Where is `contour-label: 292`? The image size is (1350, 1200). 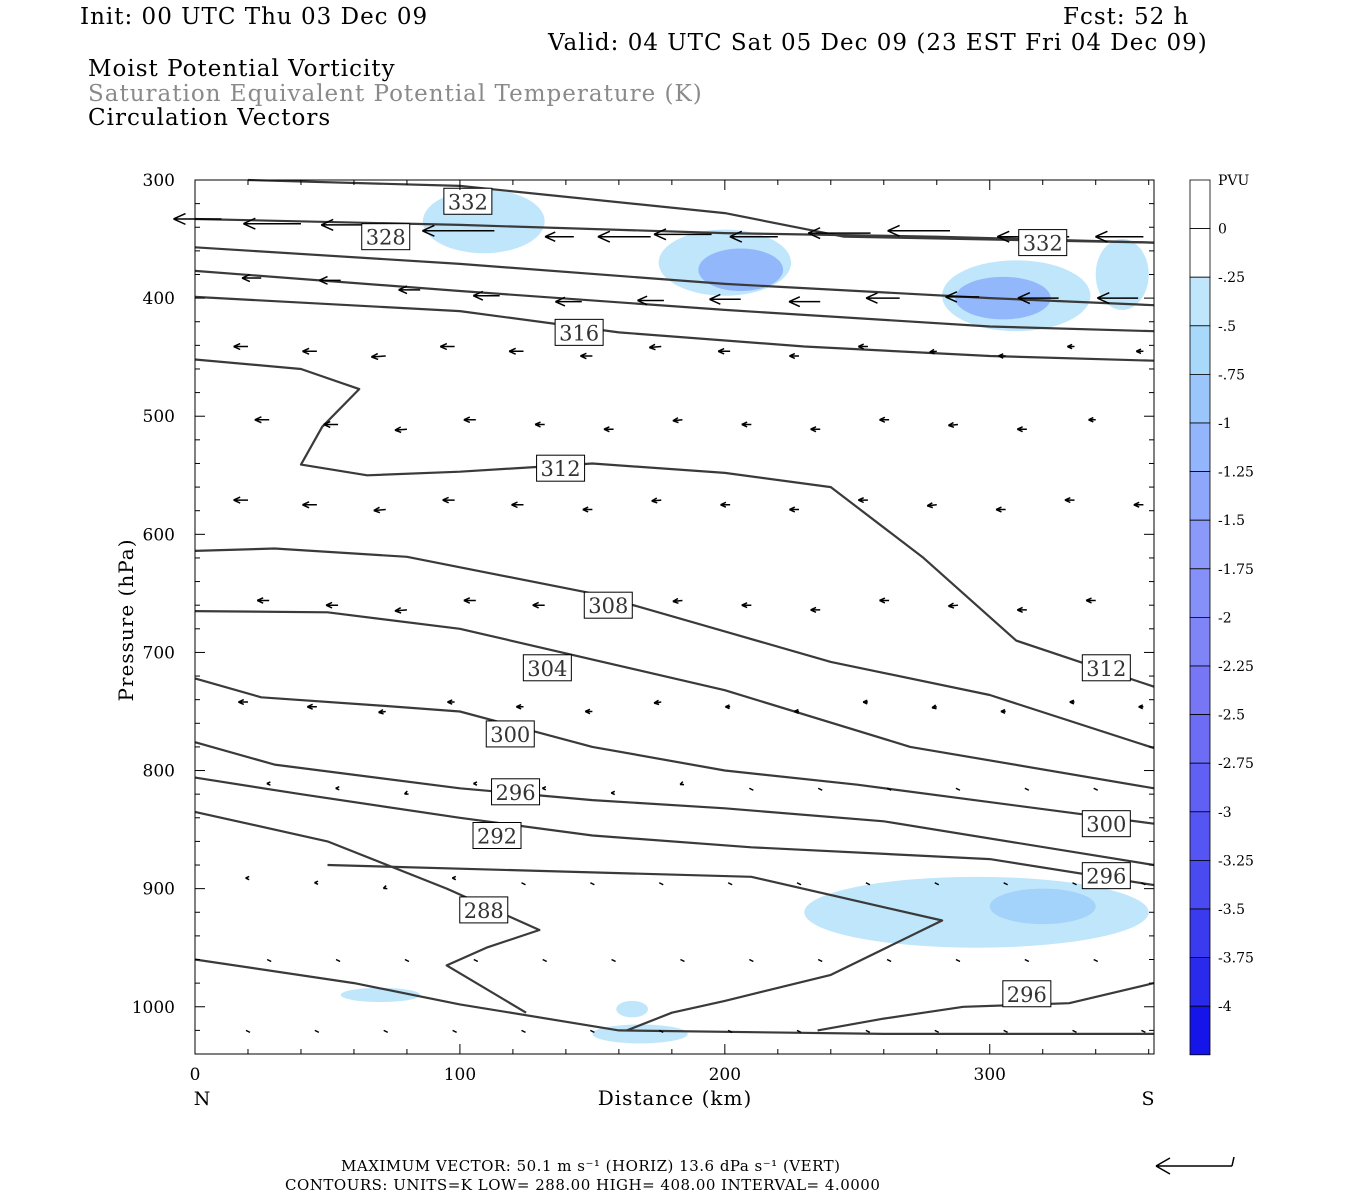 contour-label: 292 is located at coordinates (497, 837).